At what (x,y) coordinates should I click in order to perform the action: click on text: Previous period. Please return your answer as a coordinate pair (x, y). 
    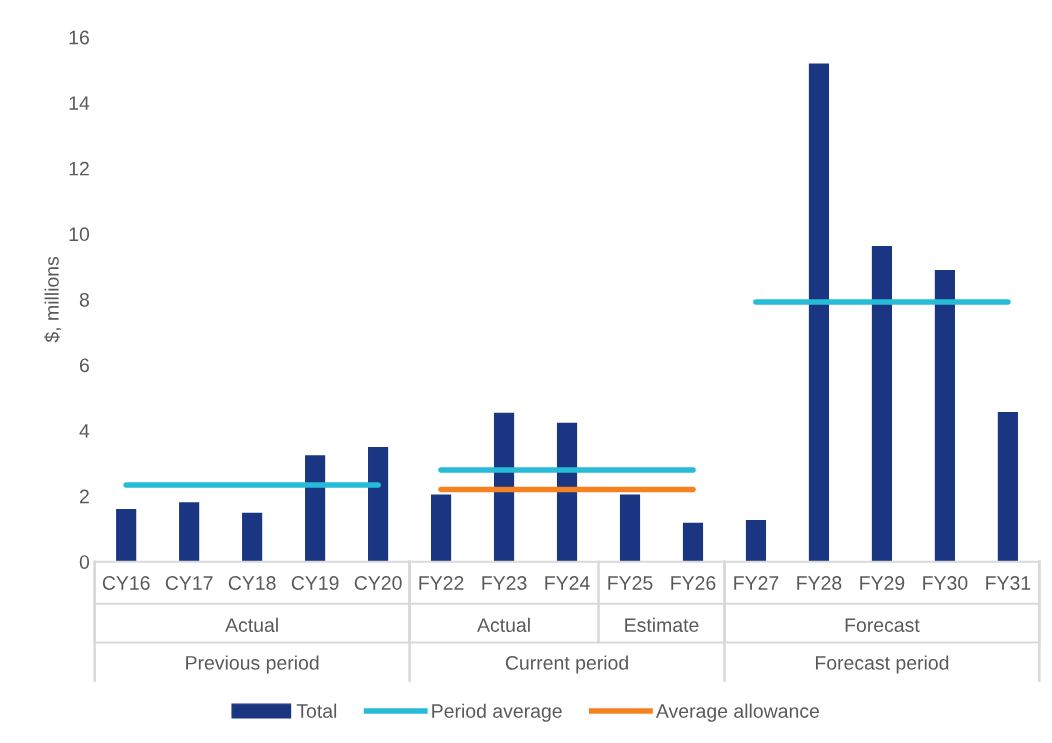
    Looking at the image, I should click on (252, 664).